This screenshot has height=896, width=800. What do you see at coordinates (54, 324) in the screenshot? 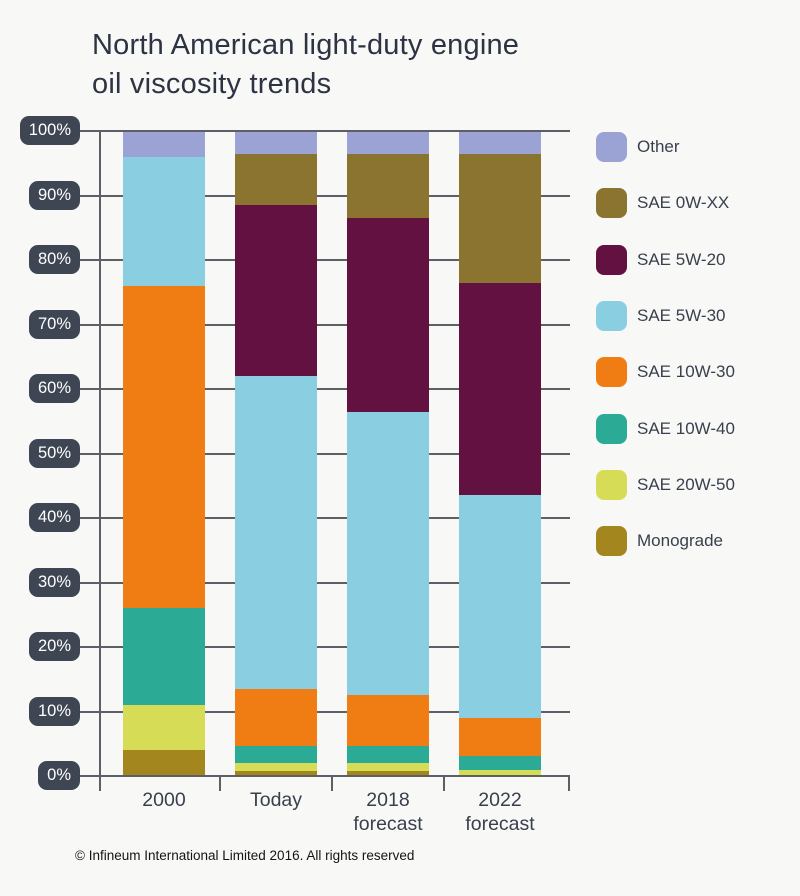
I see `y-axis-tick-70%: 70%` at bounding box center [54, 324].